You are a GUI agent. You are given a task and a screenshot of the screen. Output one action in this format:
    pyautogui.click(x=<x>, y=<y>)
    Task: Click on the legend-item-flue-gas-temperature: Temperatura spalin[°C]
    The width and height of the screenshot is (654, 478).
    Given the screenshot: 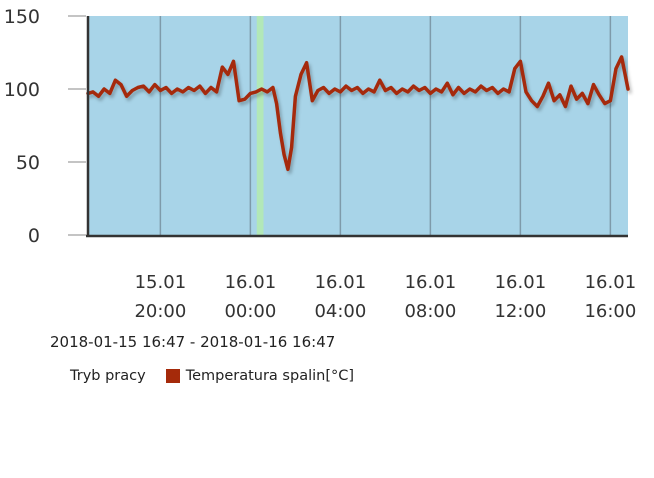 What is the action you would take?
    pyautogui.click(x=260, y=376)
    